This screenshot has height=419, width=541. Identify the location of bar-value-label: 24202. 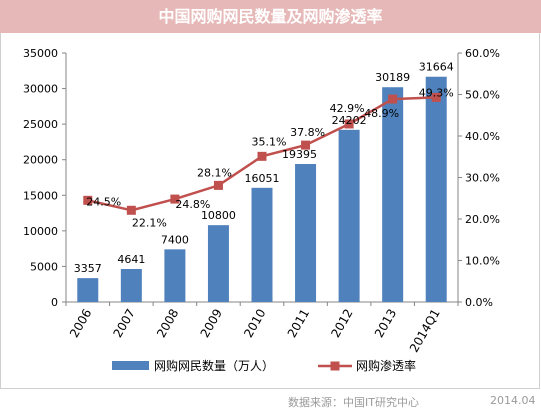
(349, 120).